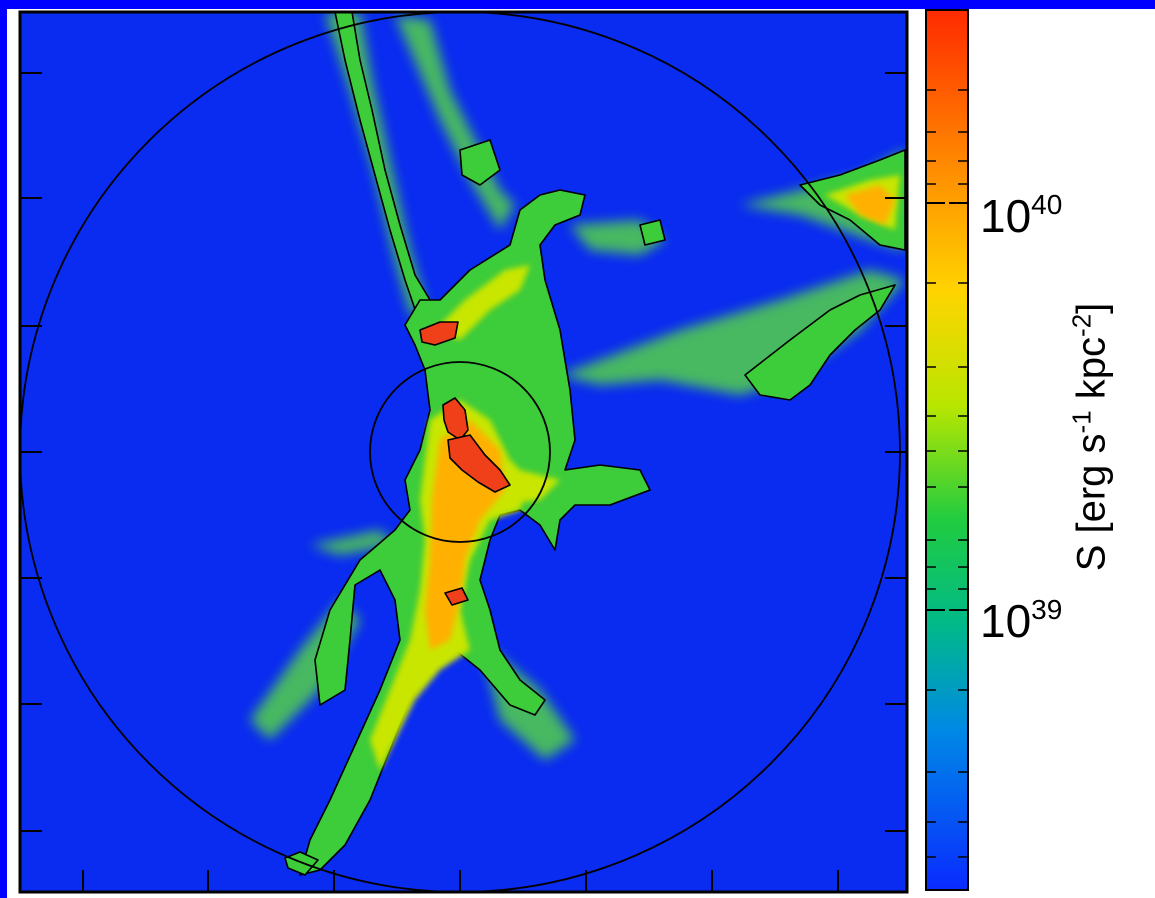 The height and width of the screenshot is (898, 1155). What do you see at coordinates (1091, 373) in the screenshot?
I see `title-mid: kpc` at bounding box center [1091, 373].